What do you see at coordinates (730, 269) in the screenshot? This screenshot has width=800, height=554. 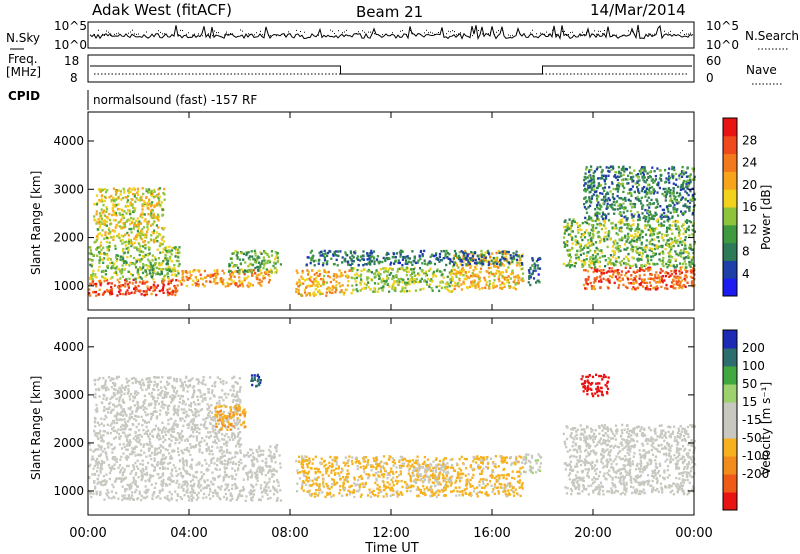 I see `power-colorbar-segment` at bounding box center [730, 269].